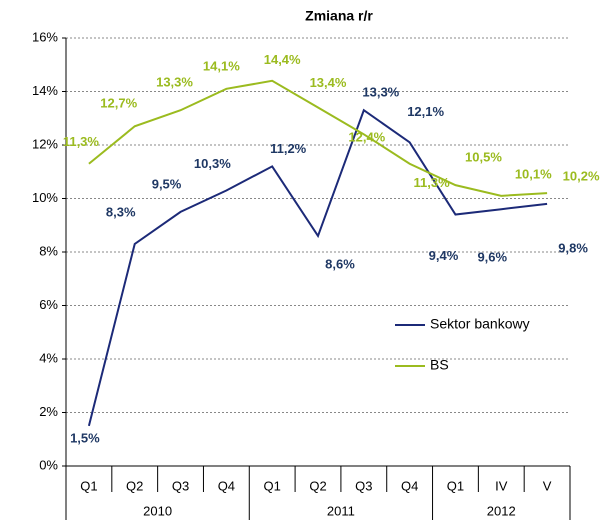 Image resolution: width=606 pixels, height=522 pixels. What do you see at coordinates (483, 157) in the screenshot?
I see `data-label: 10,5%` at bounding box center [483, 157].